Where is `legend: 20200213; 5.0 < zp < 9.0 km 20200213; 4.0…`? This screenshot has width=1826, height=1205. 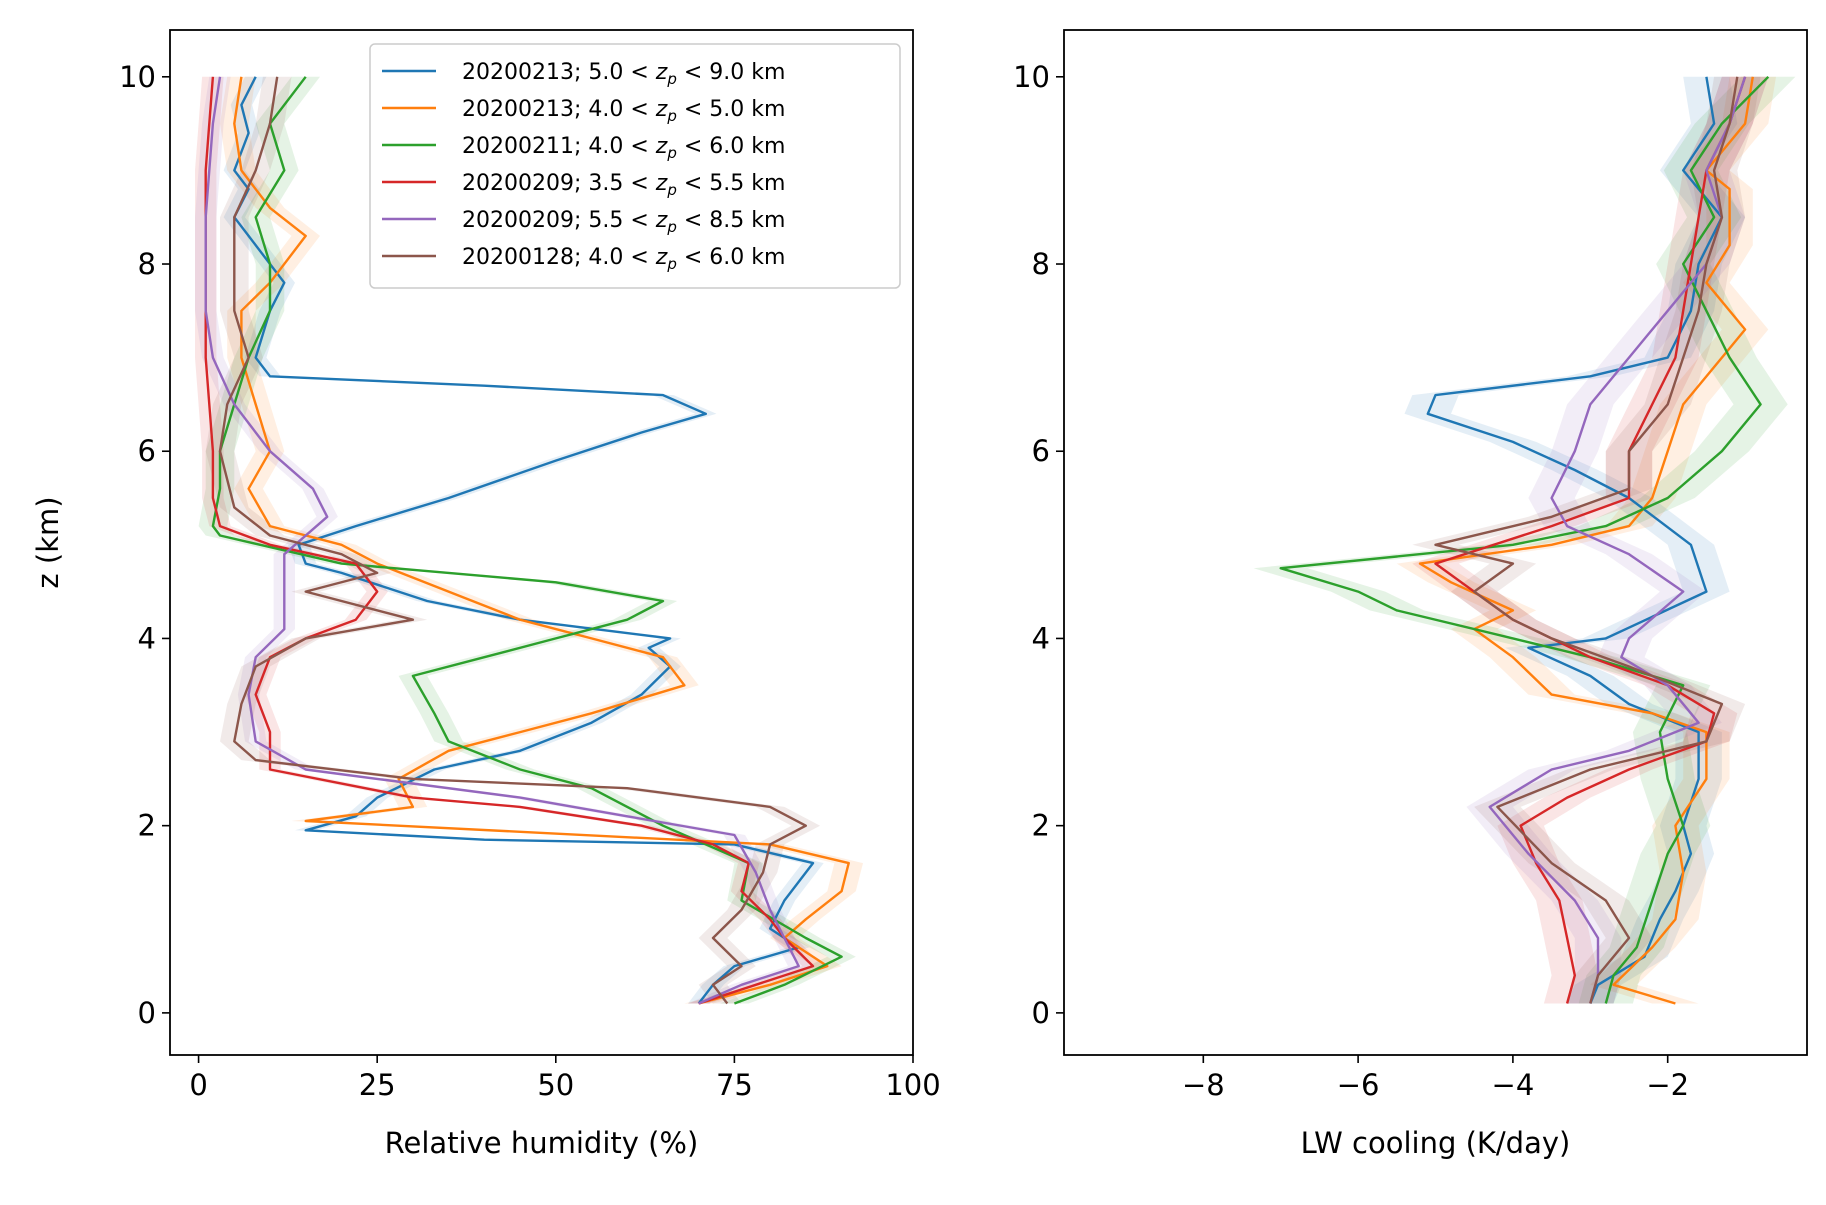 legend: 20200213; 5.0 < zp < 9.0 km 20200213; 4.0… is located at coordinates (635, 166).